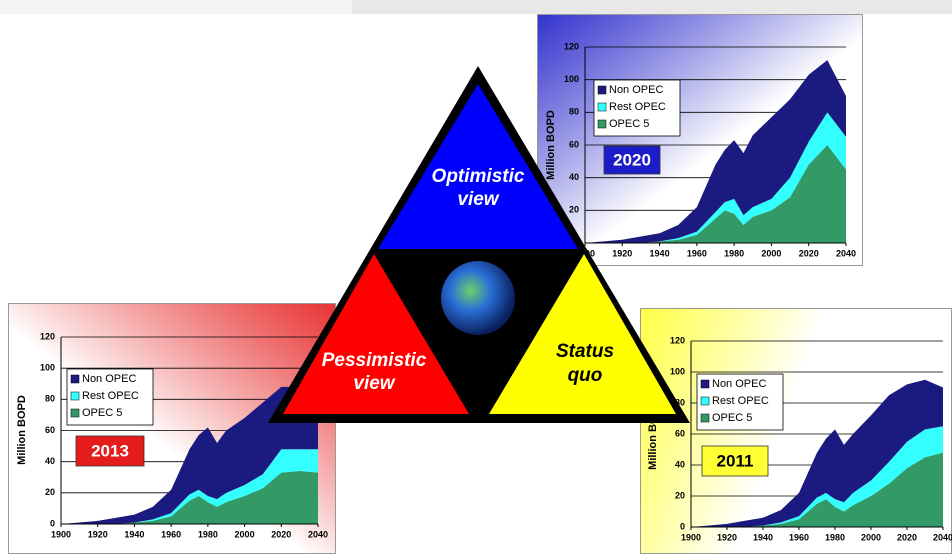 The image size is (952, 554). Describe the element at coordinates (376, 334) in the screenshot. I see `pessimistic-segment` at that location.